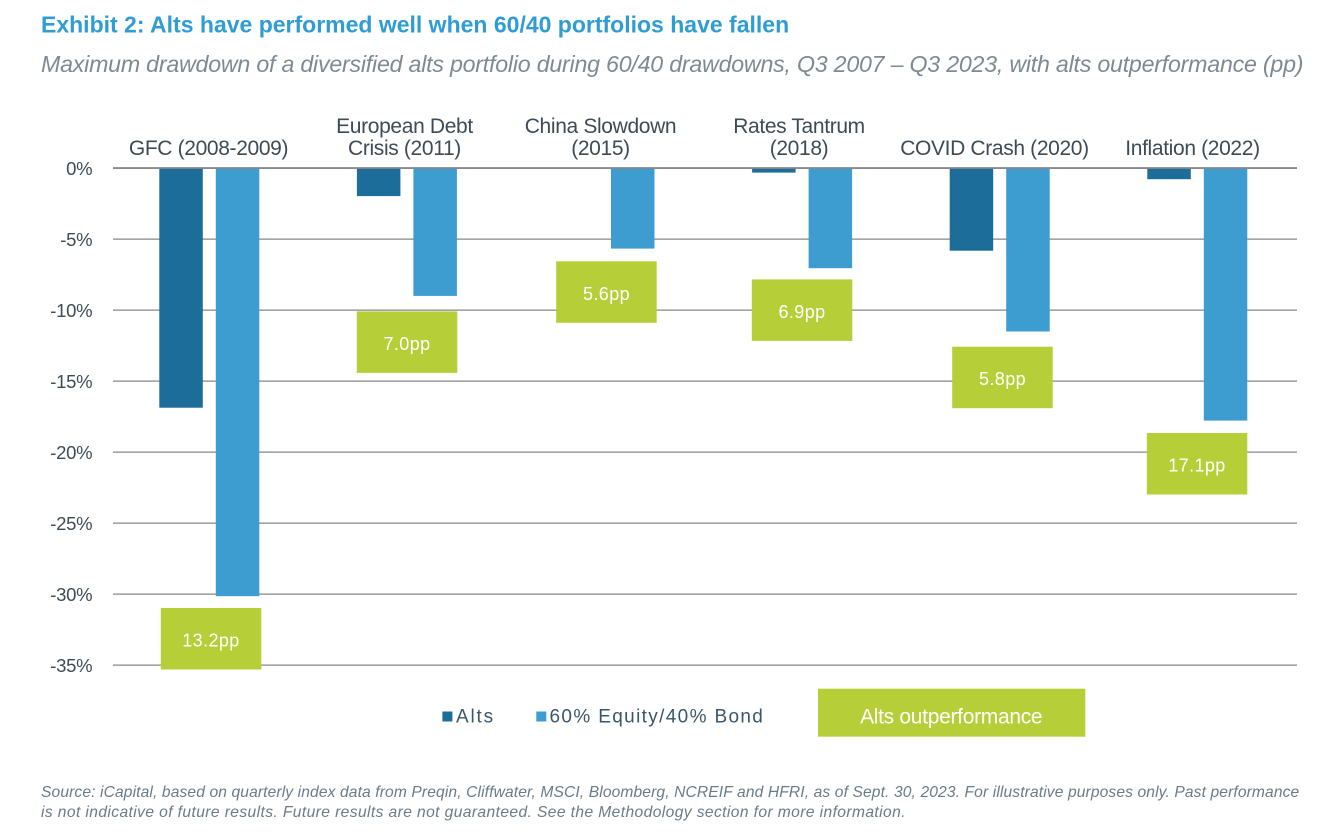 Image resolution: width=1340 pixels, height=836 pixels. I want to click on svg-text: -15%, so click(71, 381).